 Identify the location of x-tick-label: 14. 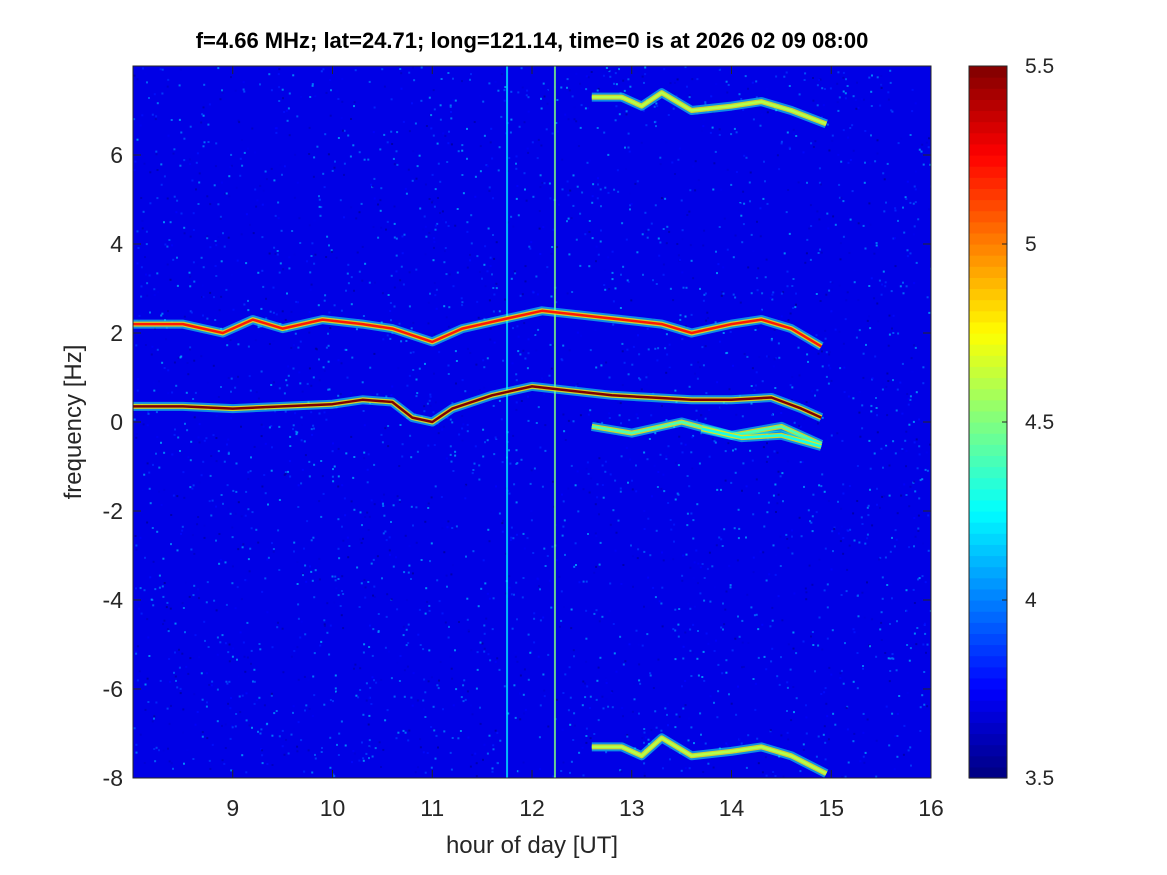
(732, 808).